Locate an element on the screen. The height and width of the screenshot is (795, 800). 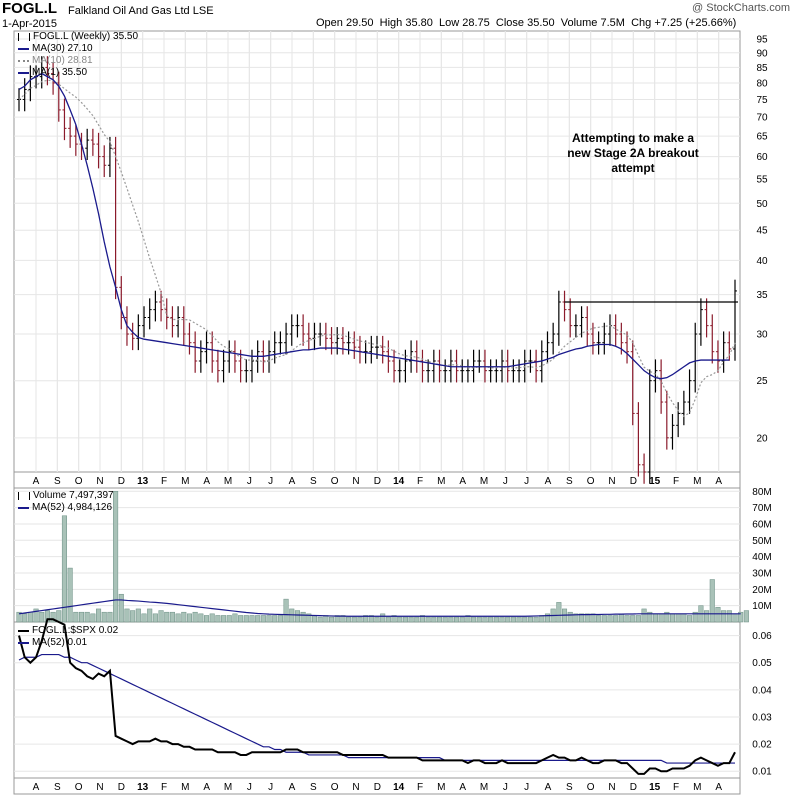
chg-label: Chg is located at coordinates (641, 23).